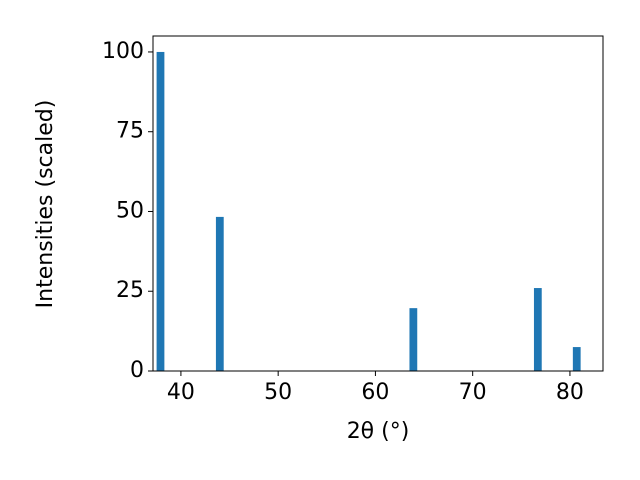 The image size is (640, 480). What do you see at coordinates (137, 370) in the screenshot?
I see `y-tick-label: 0` at bounding box center [137, 370].